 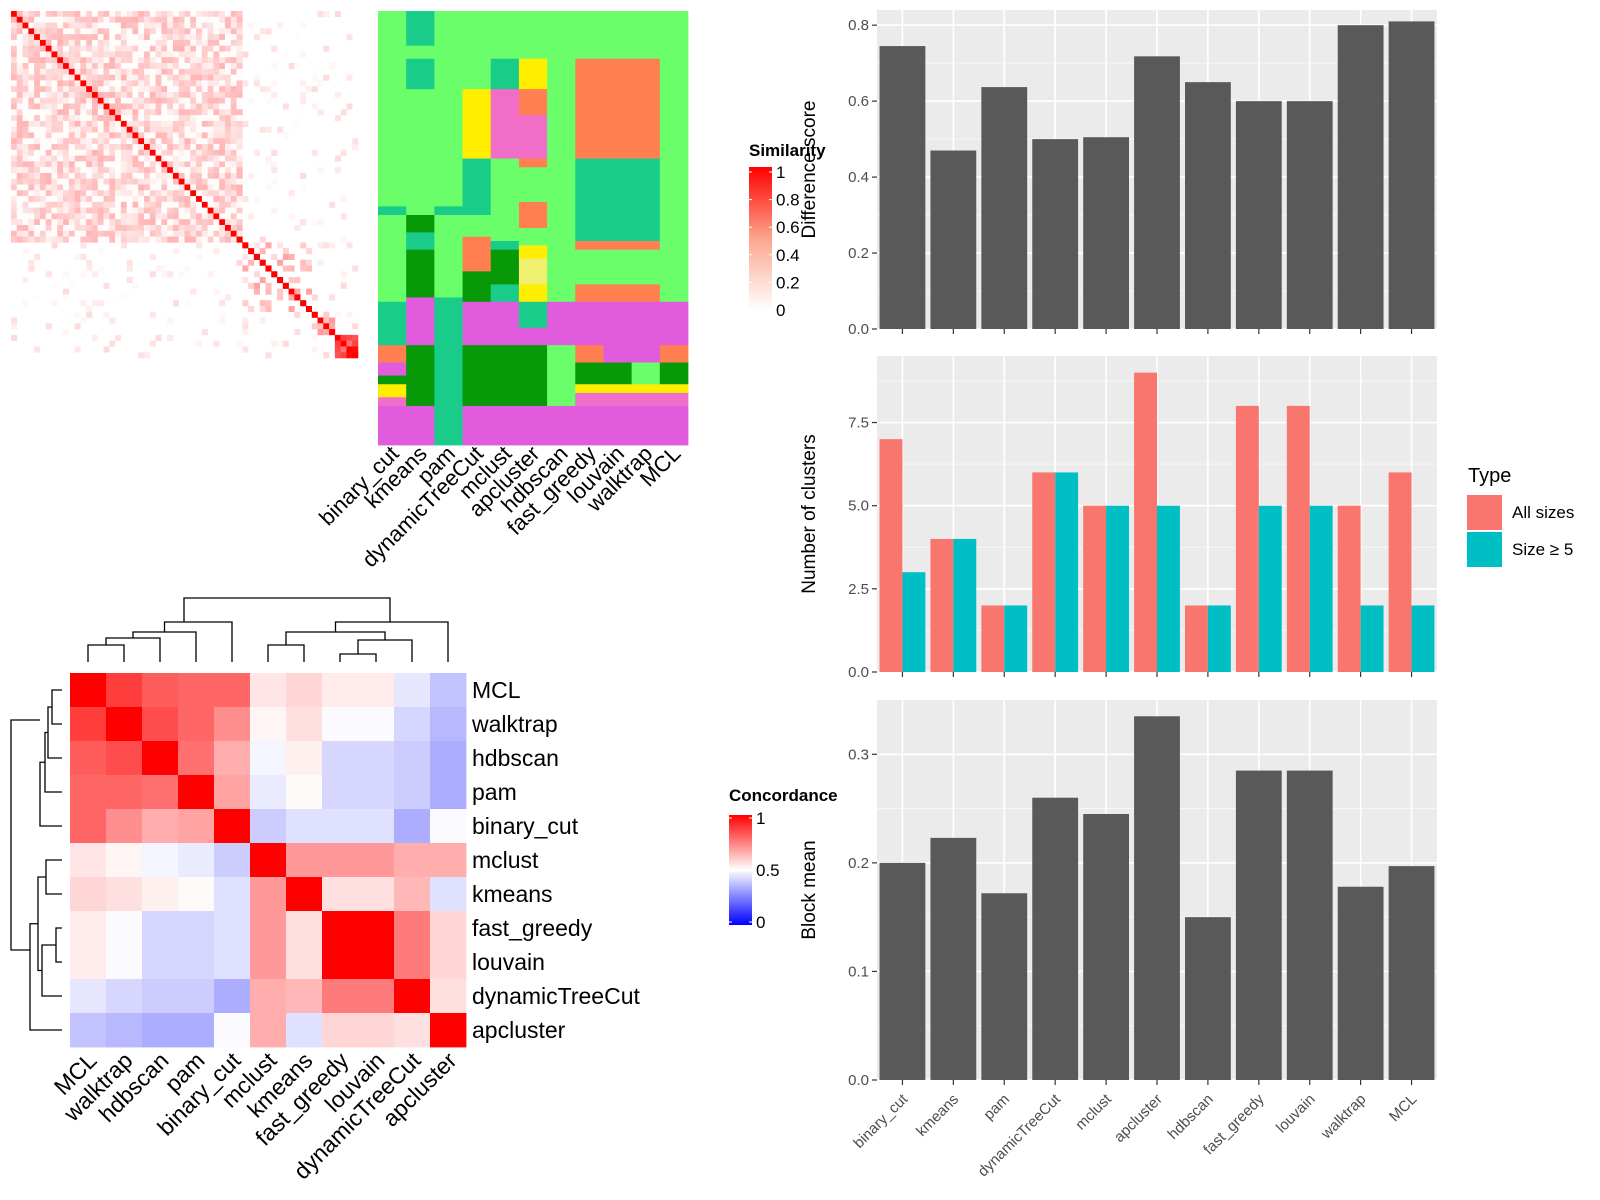 What do you see at coordinates (505, 860) in the screenshot?
I see `concordance-row-label: mclust` at bounding box center [505, 860].